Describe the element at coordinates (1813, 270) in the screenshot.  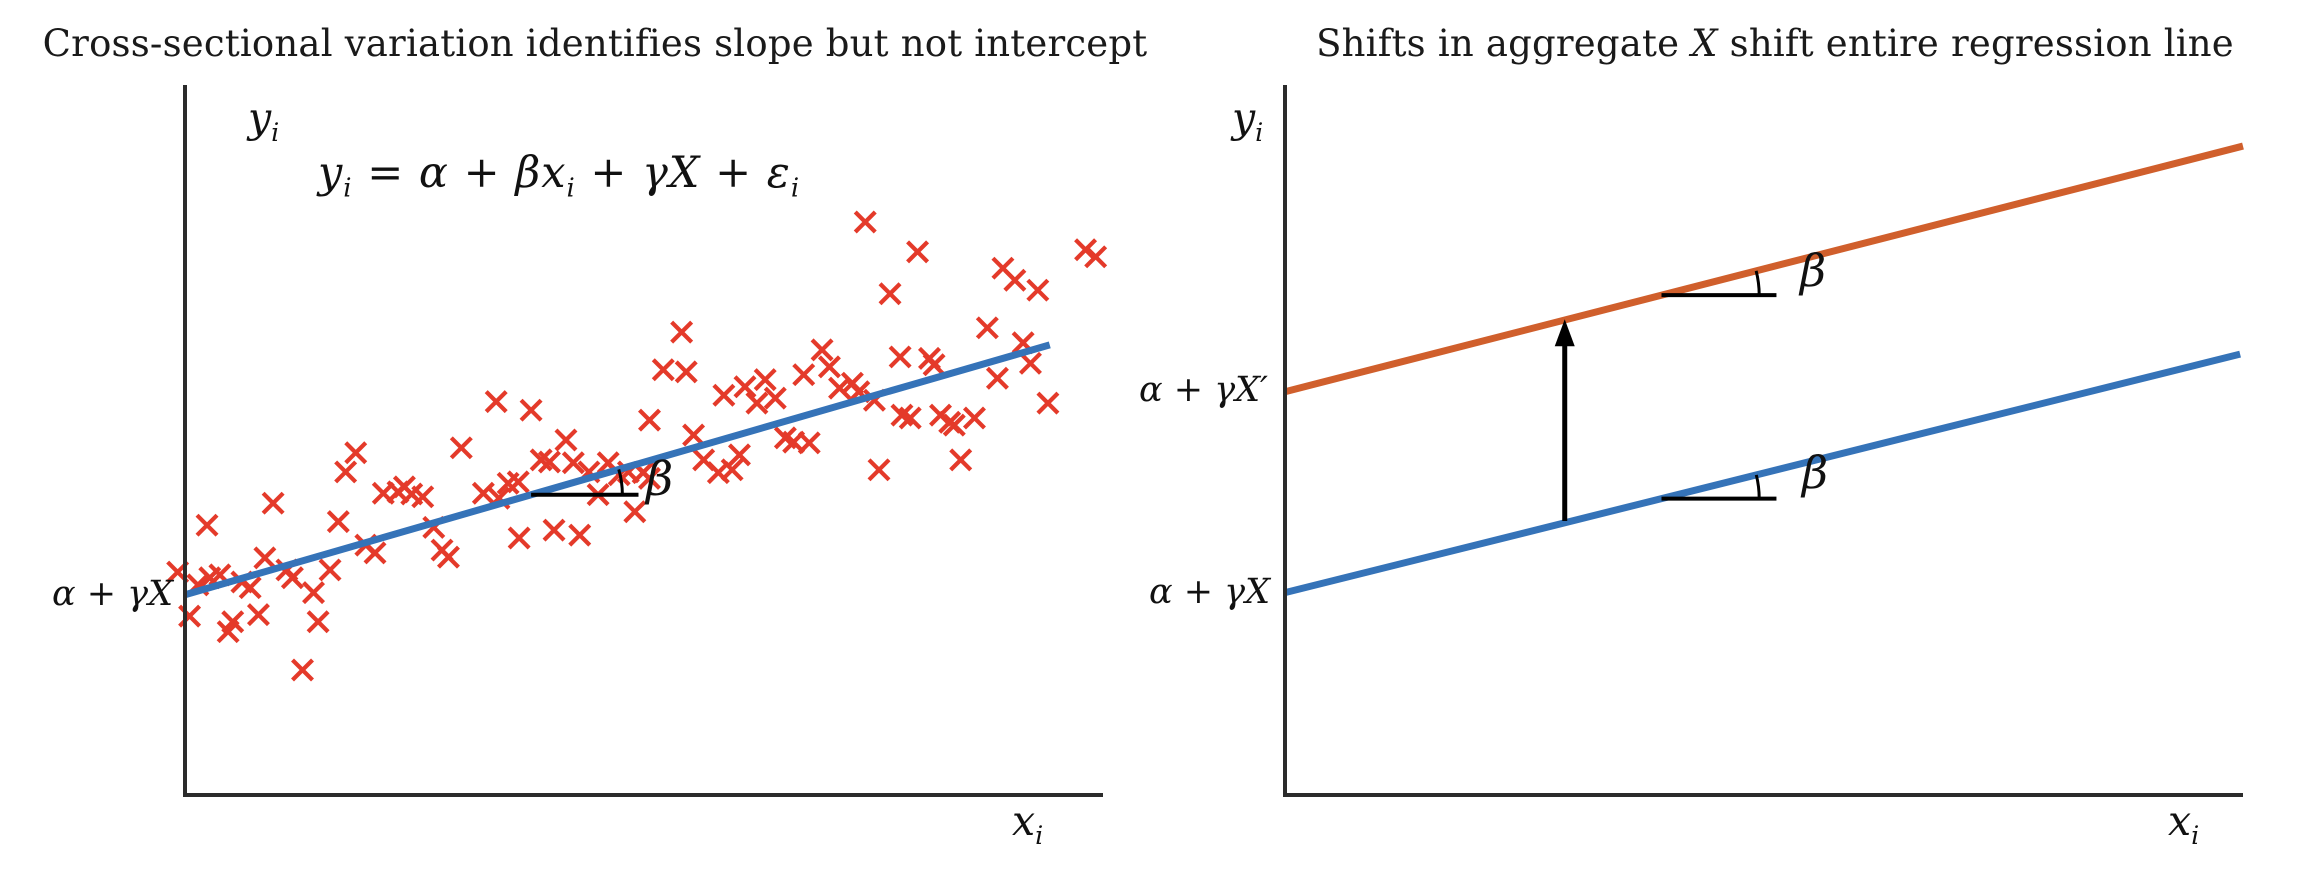
I see `upper-slope-beta-label: β` at that location.